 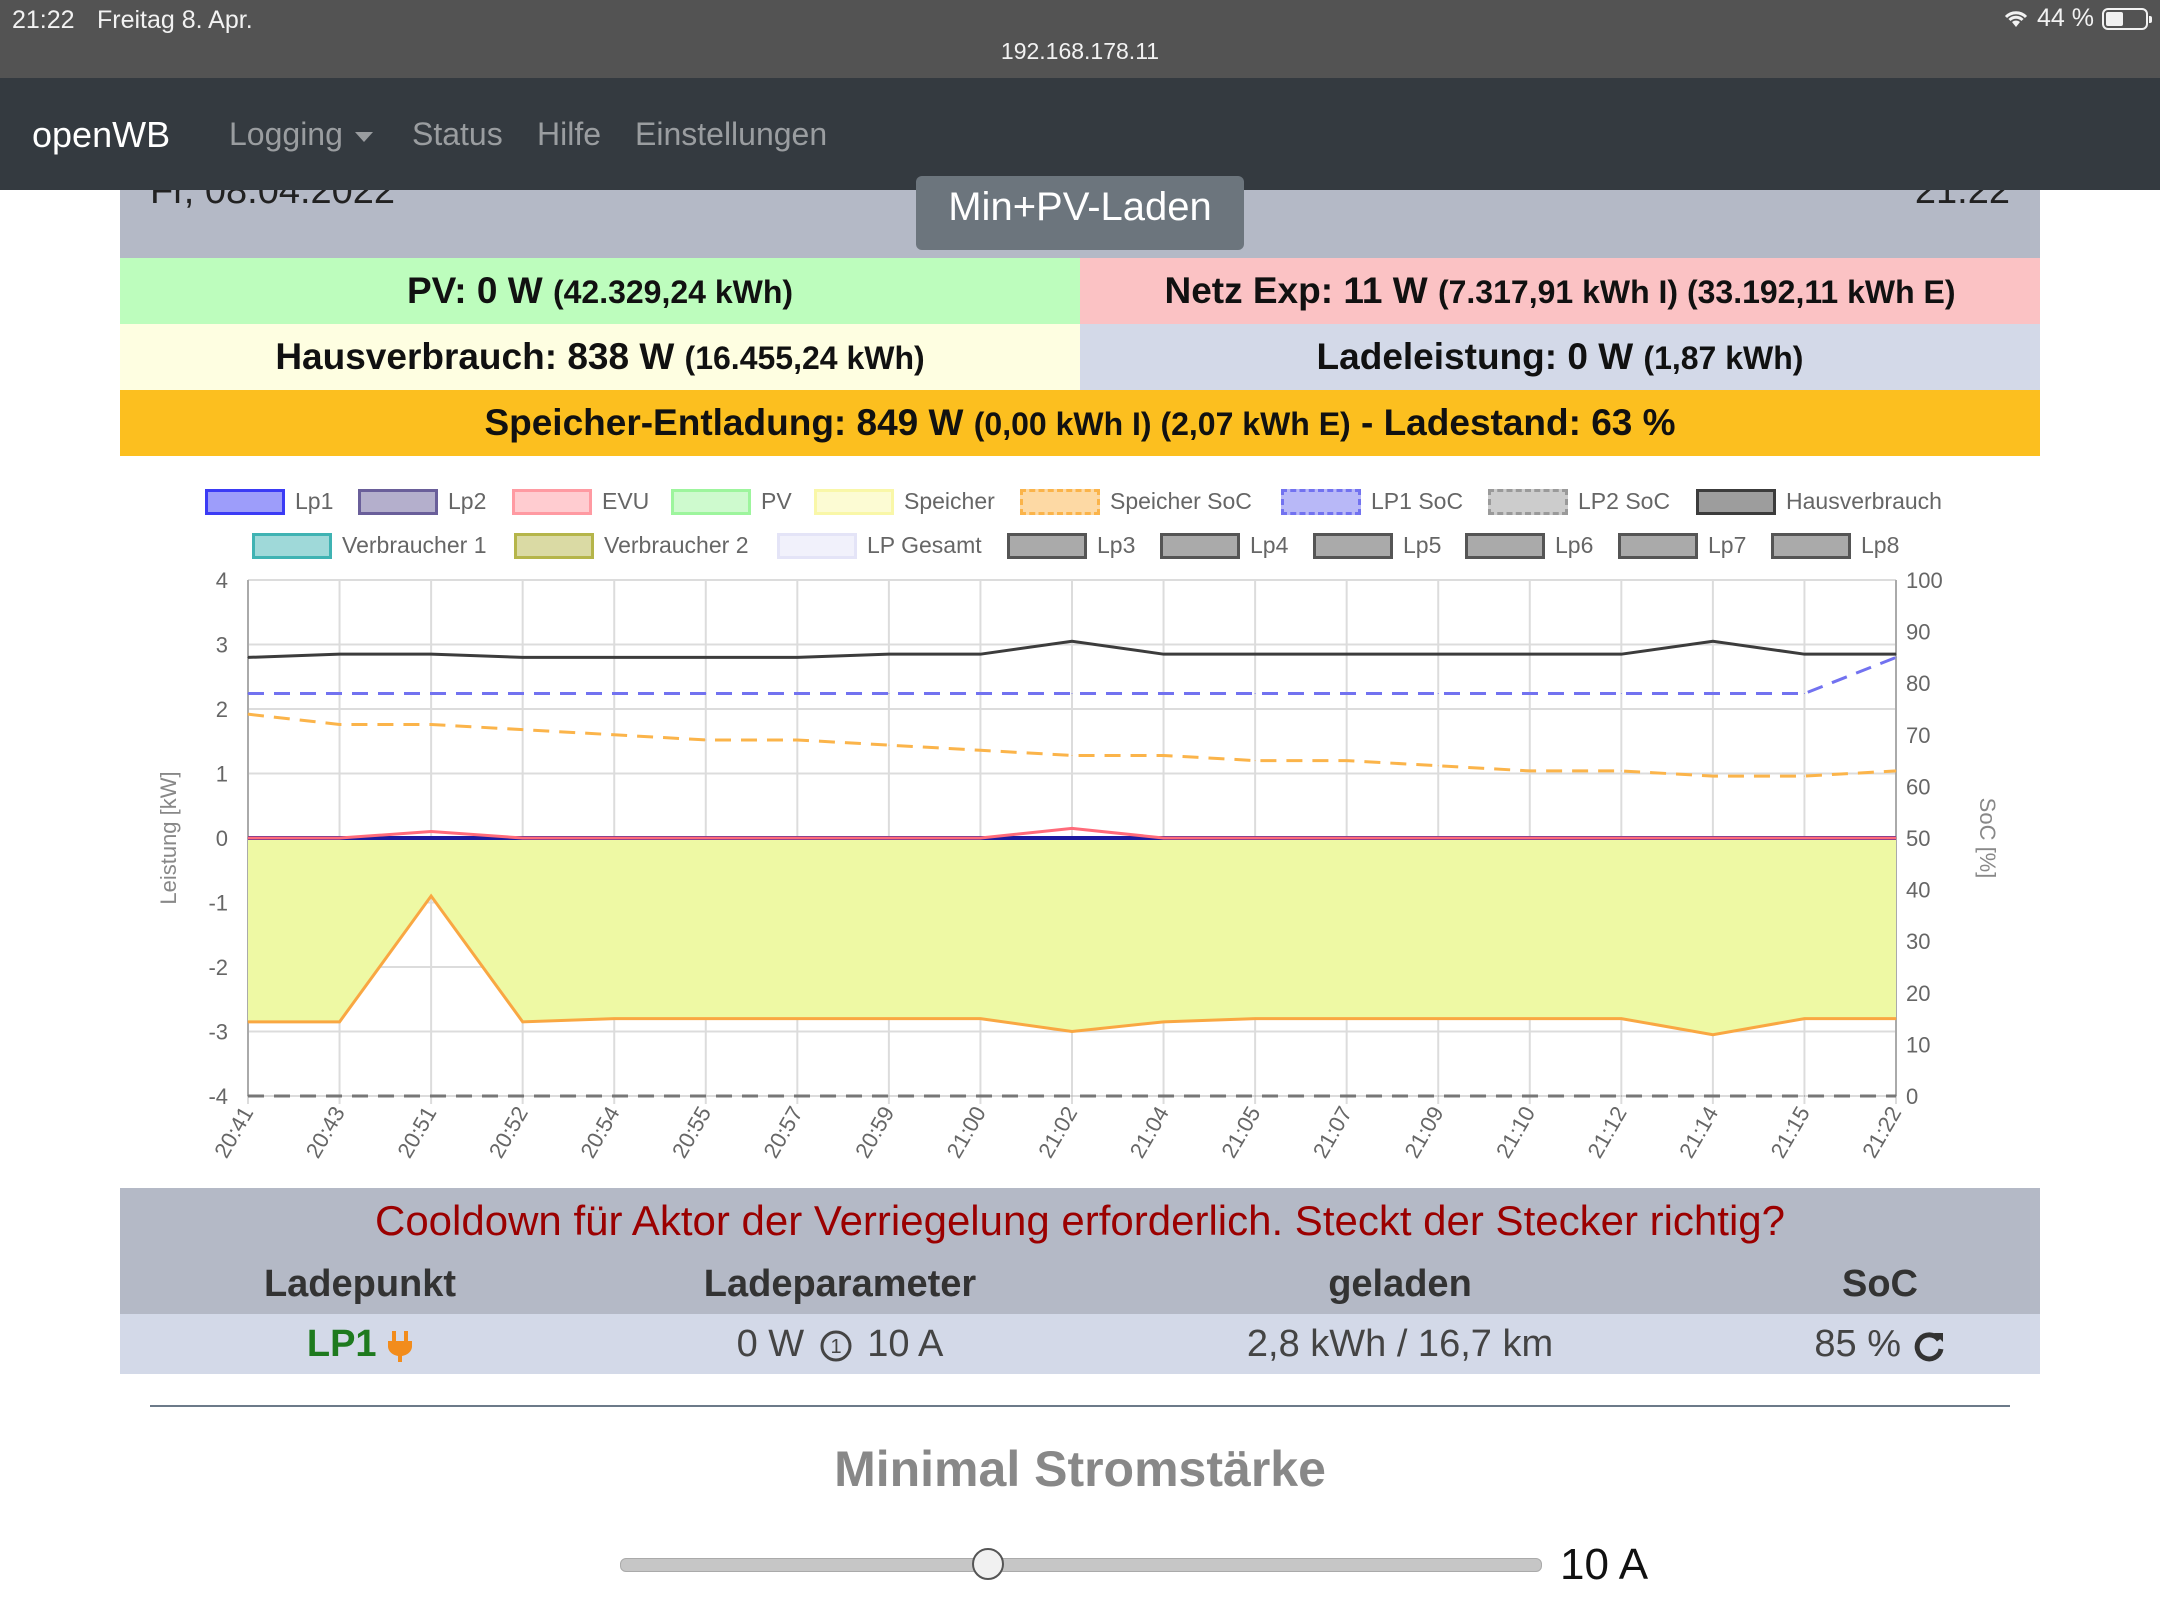 What do you see at coordinates (1136, 501) in the screenshot?
I see `legend-item: Speicher SoC` at bounding box center [1136, 501].